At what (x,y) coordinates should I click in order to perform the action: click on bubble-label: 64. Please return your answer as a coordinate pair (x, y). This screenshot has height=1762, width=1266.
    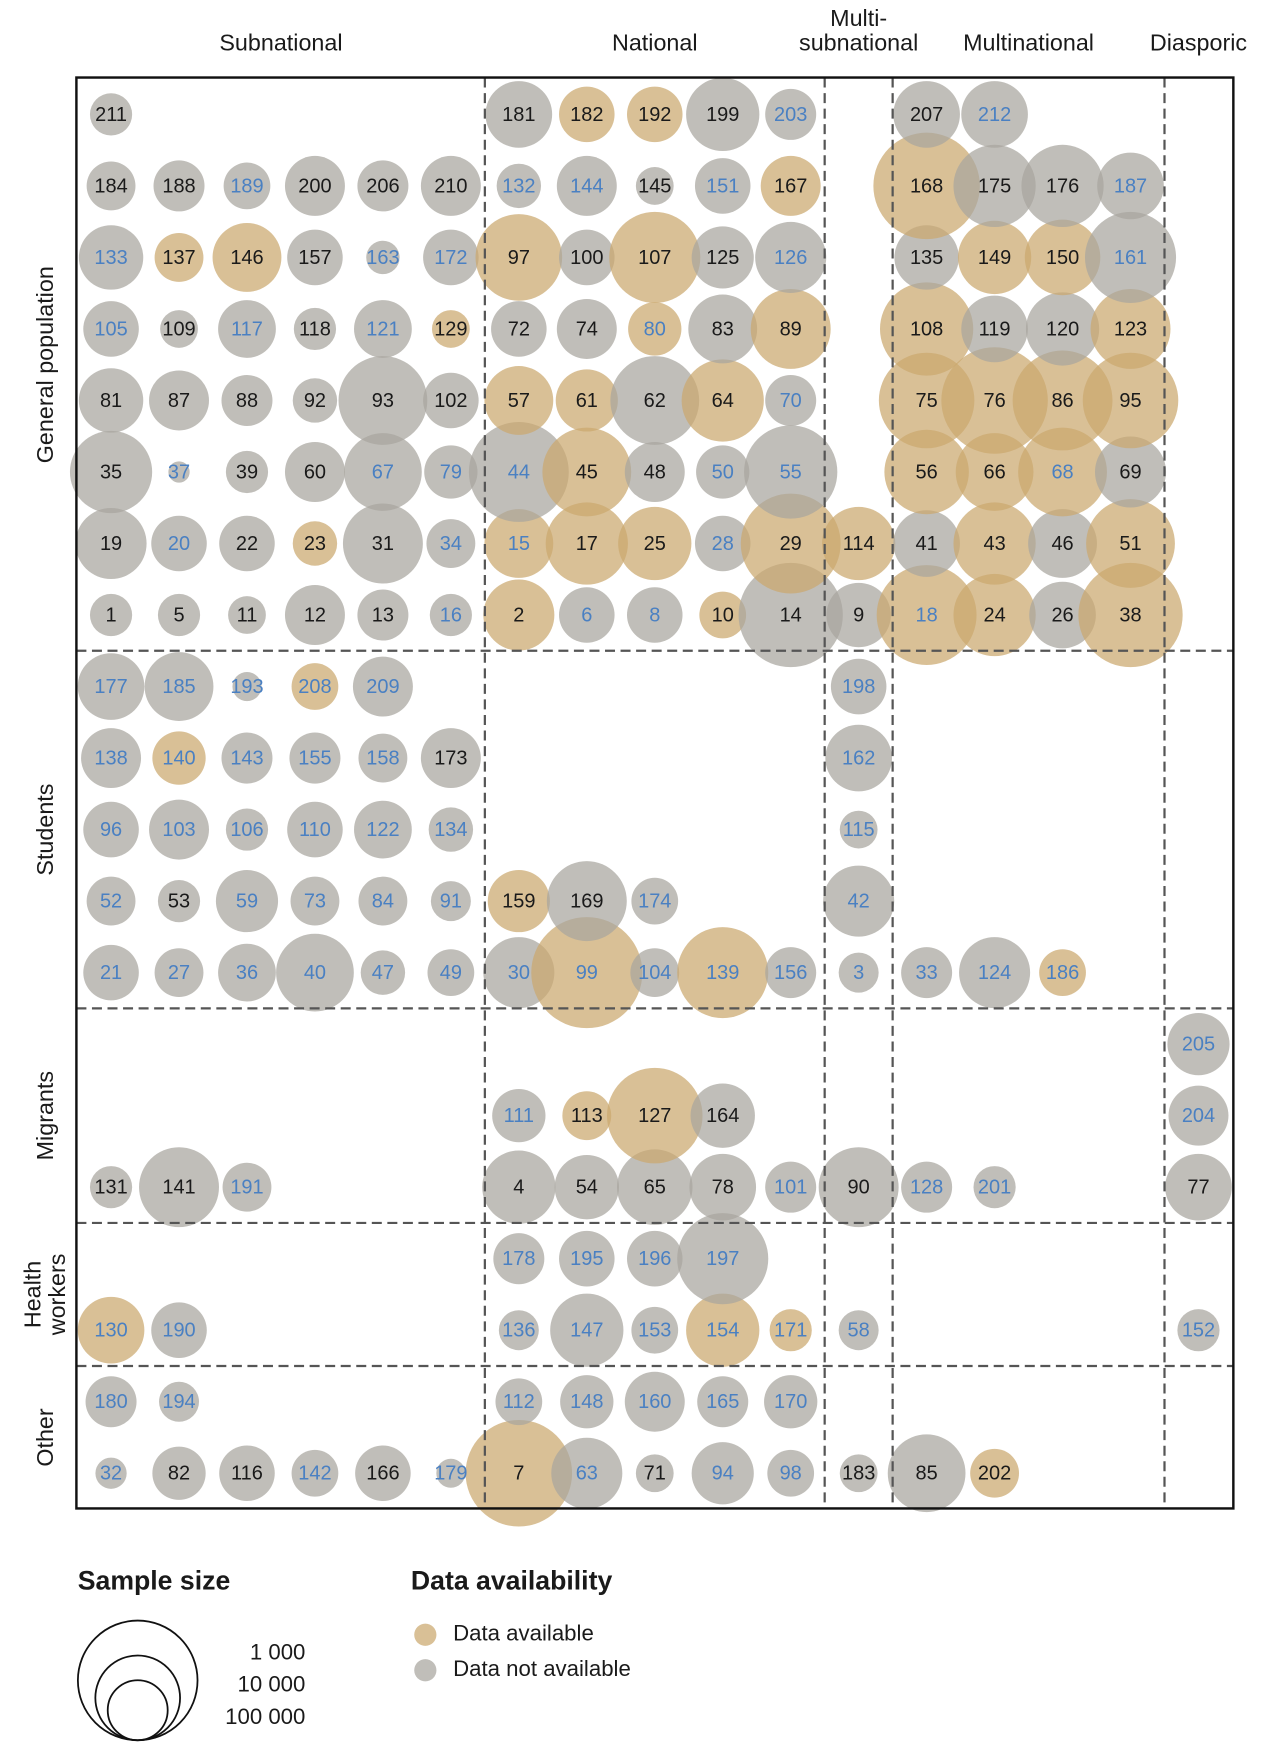
    Looking at the image, I should click on (723, 401).